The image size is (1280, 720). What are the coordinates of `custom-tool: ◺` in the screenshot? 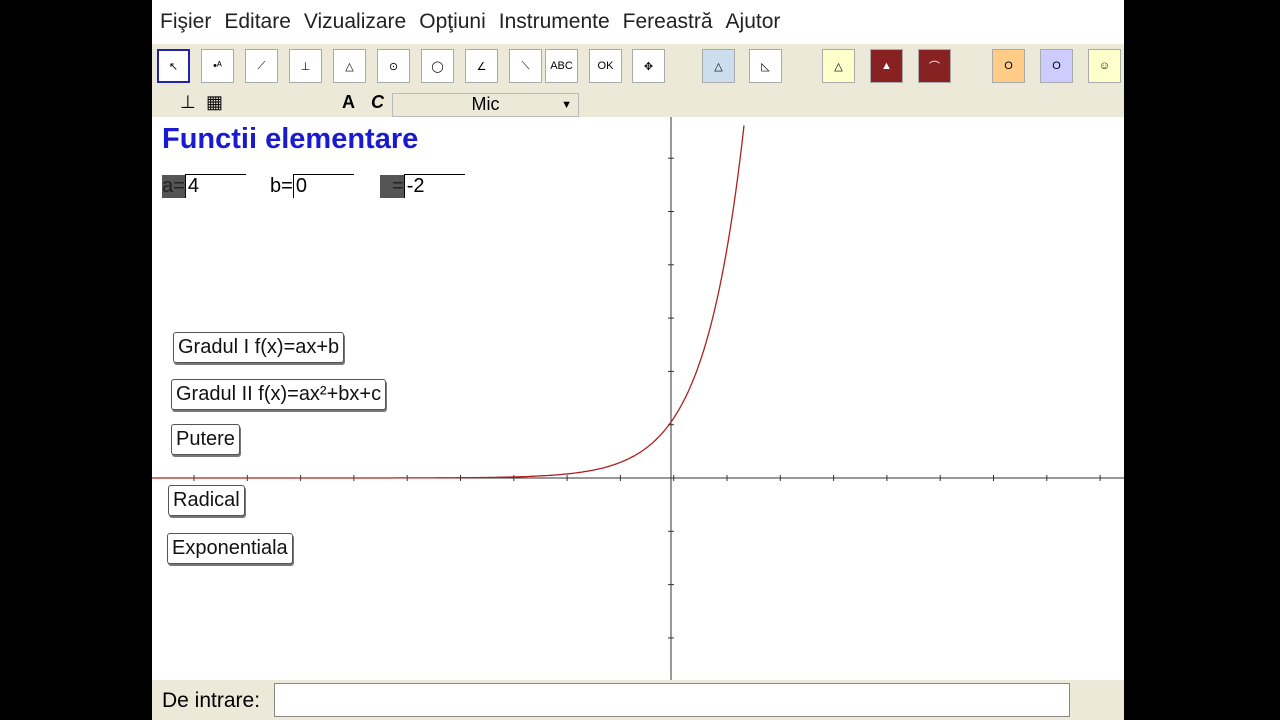 It's located at (765, 66).